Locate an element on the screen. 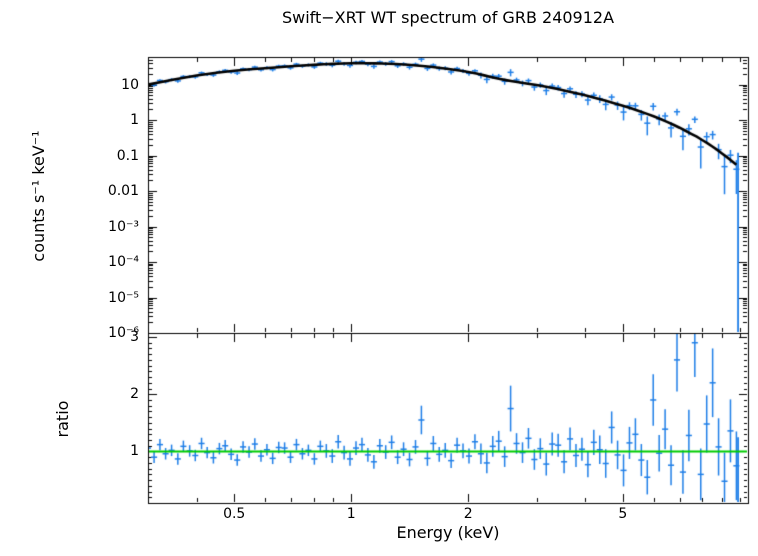 Image resolution: width=758 pixels, height=556 pixels. y-tick-label-ratio: 1 is located at coordinates (134, 451).